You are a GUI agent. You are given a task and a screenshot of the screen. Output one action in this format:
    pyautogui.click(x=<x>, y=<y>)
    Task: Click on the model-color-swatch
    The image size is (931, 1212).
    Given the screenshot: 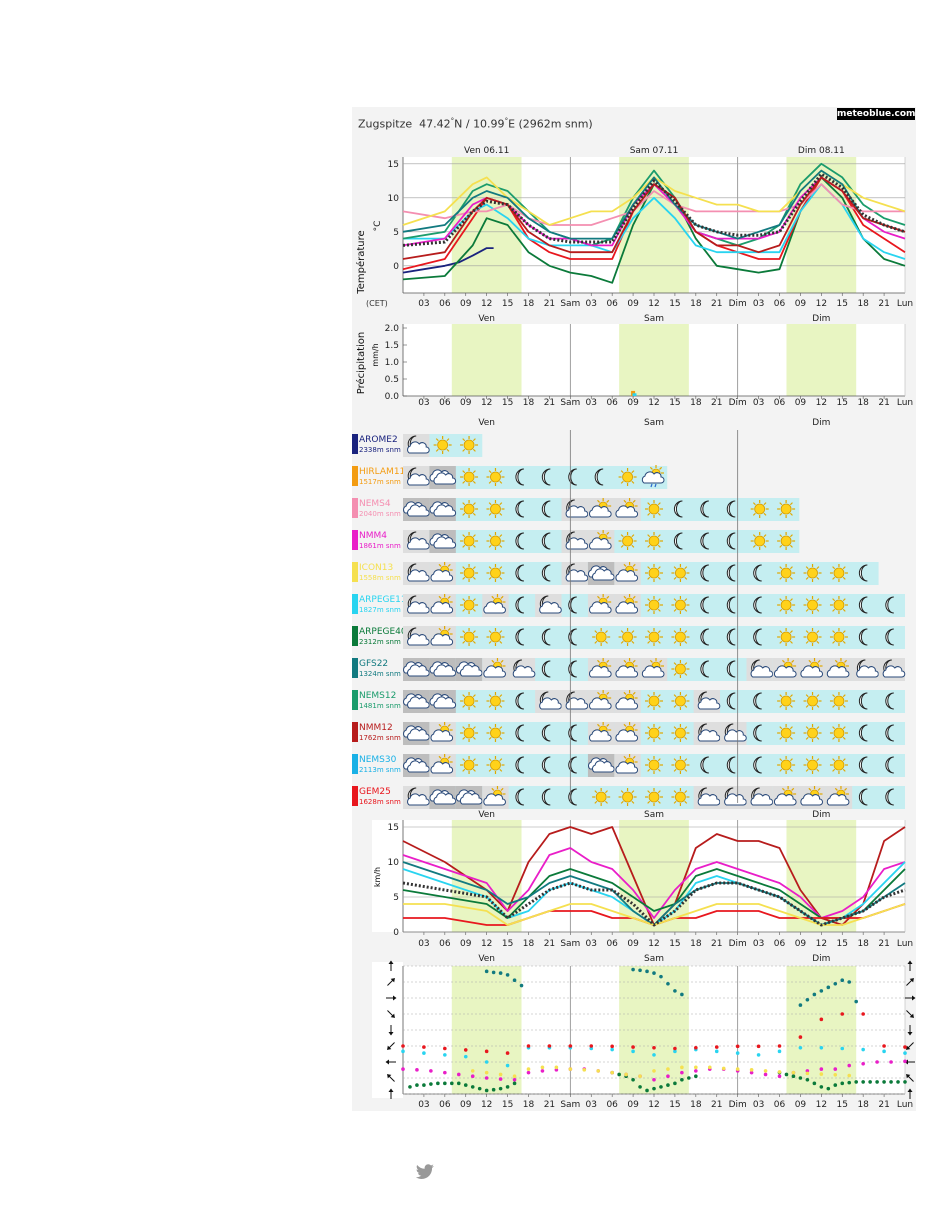 What is the action you would take?
    pyautogui.click(x=355, y=668)
    